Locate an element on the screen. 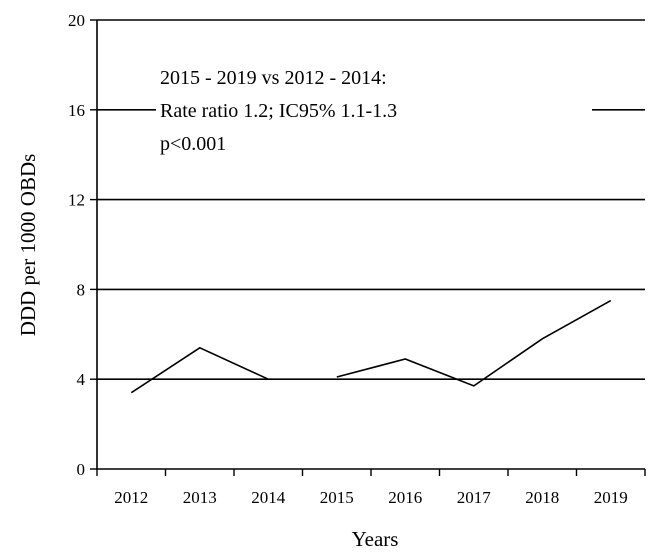 The width and height of the screenshot is (656, 554). x-tick-label-2013: 2013 is located at coordinates (200, 497).